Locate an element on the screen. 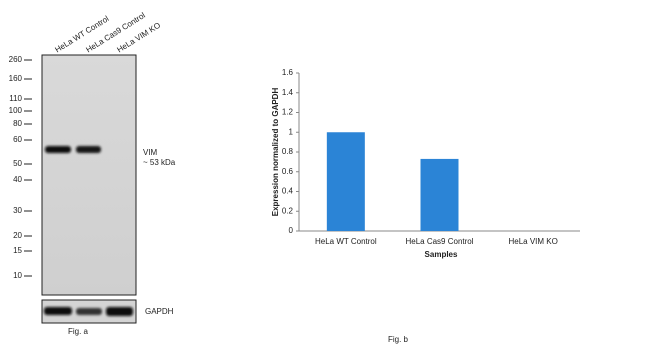 Image resolution: width=650 pixels, height=360 pixels. marker-label: 15 is located at coordinates (17, 250).